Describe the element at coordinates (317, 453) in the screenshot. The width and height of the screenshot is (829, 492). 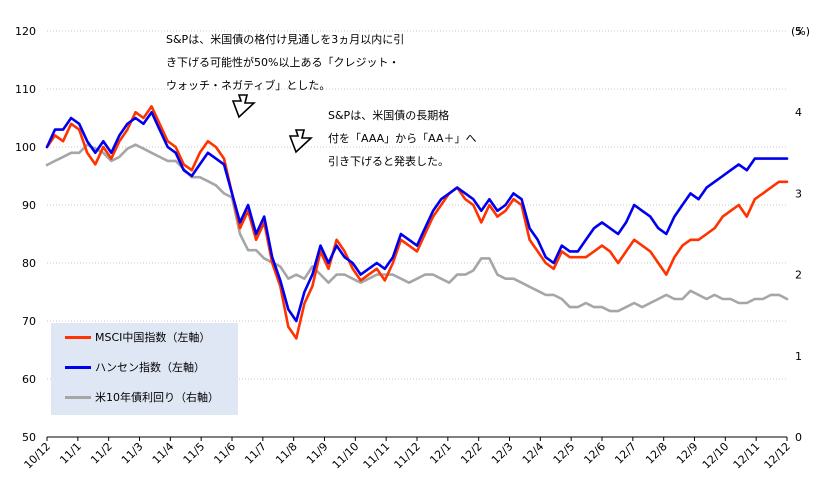
I see `x-tick-label: 11/9` at that location.